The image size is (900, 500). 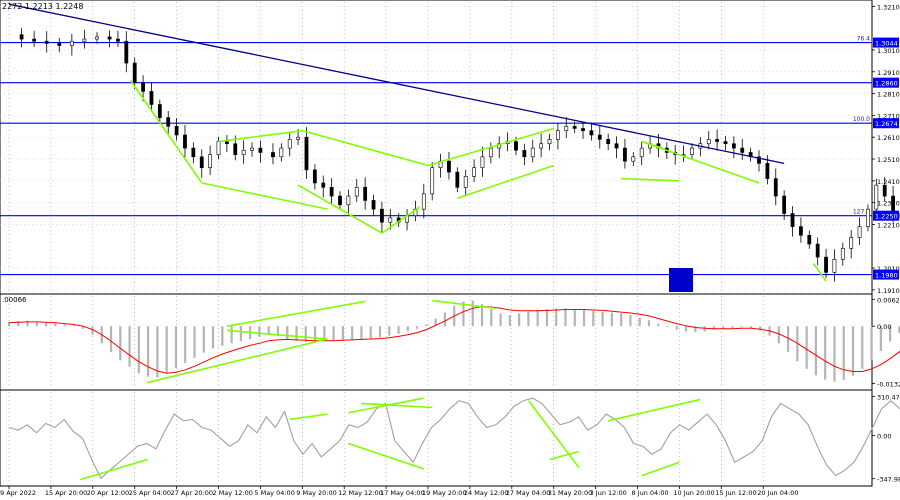 I want to click on price-tick-label: 1.2810, so click(x=888, y=95).